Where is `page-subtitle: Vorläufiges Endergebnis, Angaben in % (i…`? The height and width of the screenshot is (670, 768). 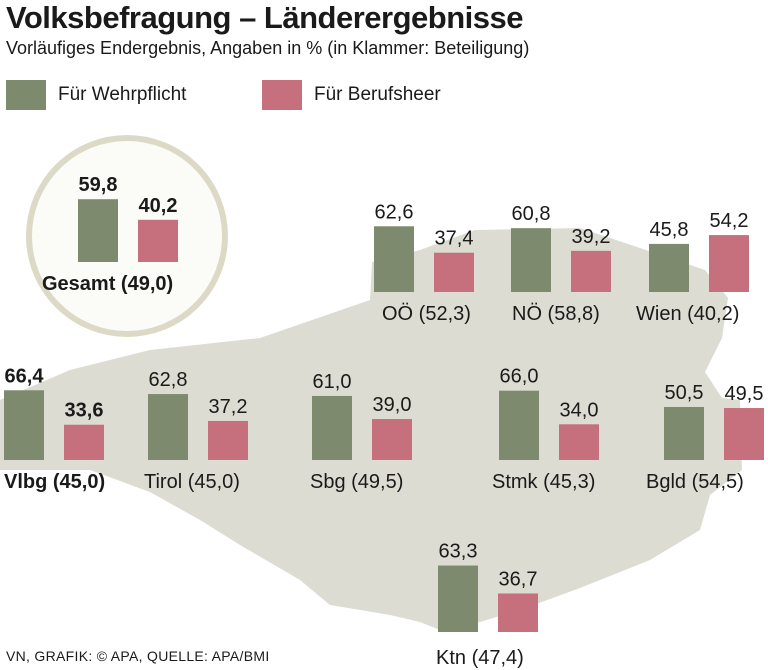
page-subtitle: Vorläufiges Endergebnis, Angaben in % (i… is located at coordinates (268, 48).